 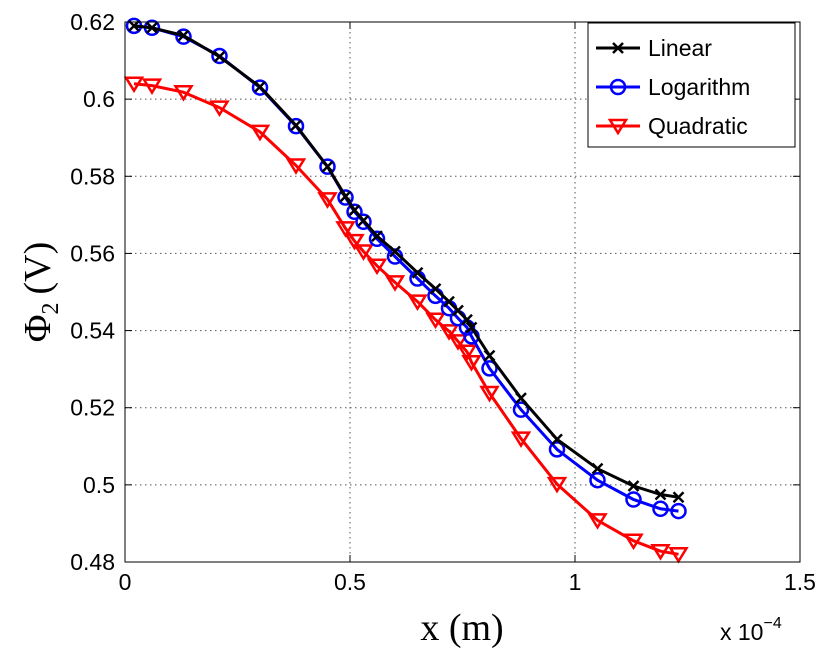 I want to click on legend-label-quadratic: Quadratic, so click(x=698, y=126).